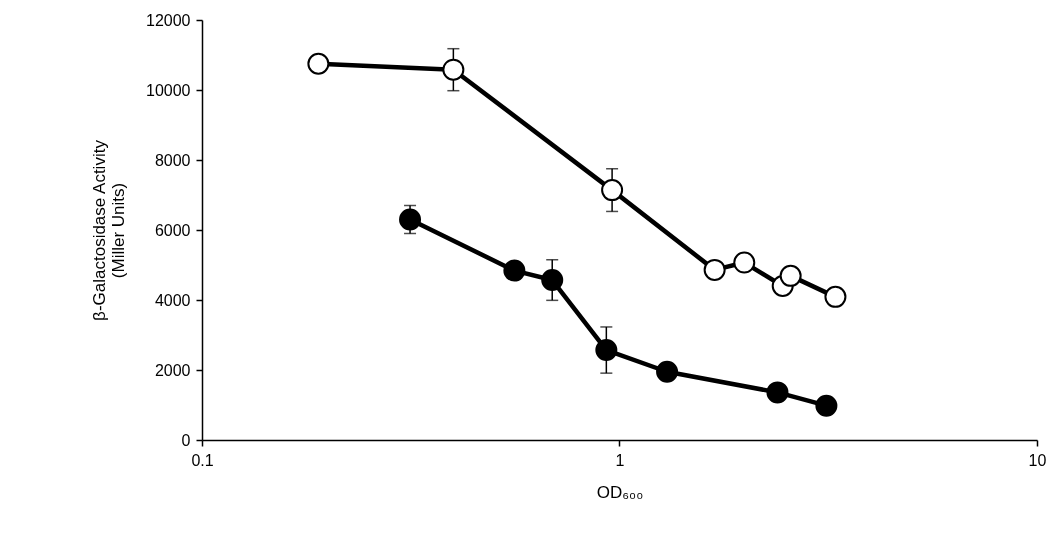 The height and width of the screenshot is (546, 1057). Describe the element at coordinates (168, 90) in the screenshot. I see `y-tick-label: 10000` at that location.